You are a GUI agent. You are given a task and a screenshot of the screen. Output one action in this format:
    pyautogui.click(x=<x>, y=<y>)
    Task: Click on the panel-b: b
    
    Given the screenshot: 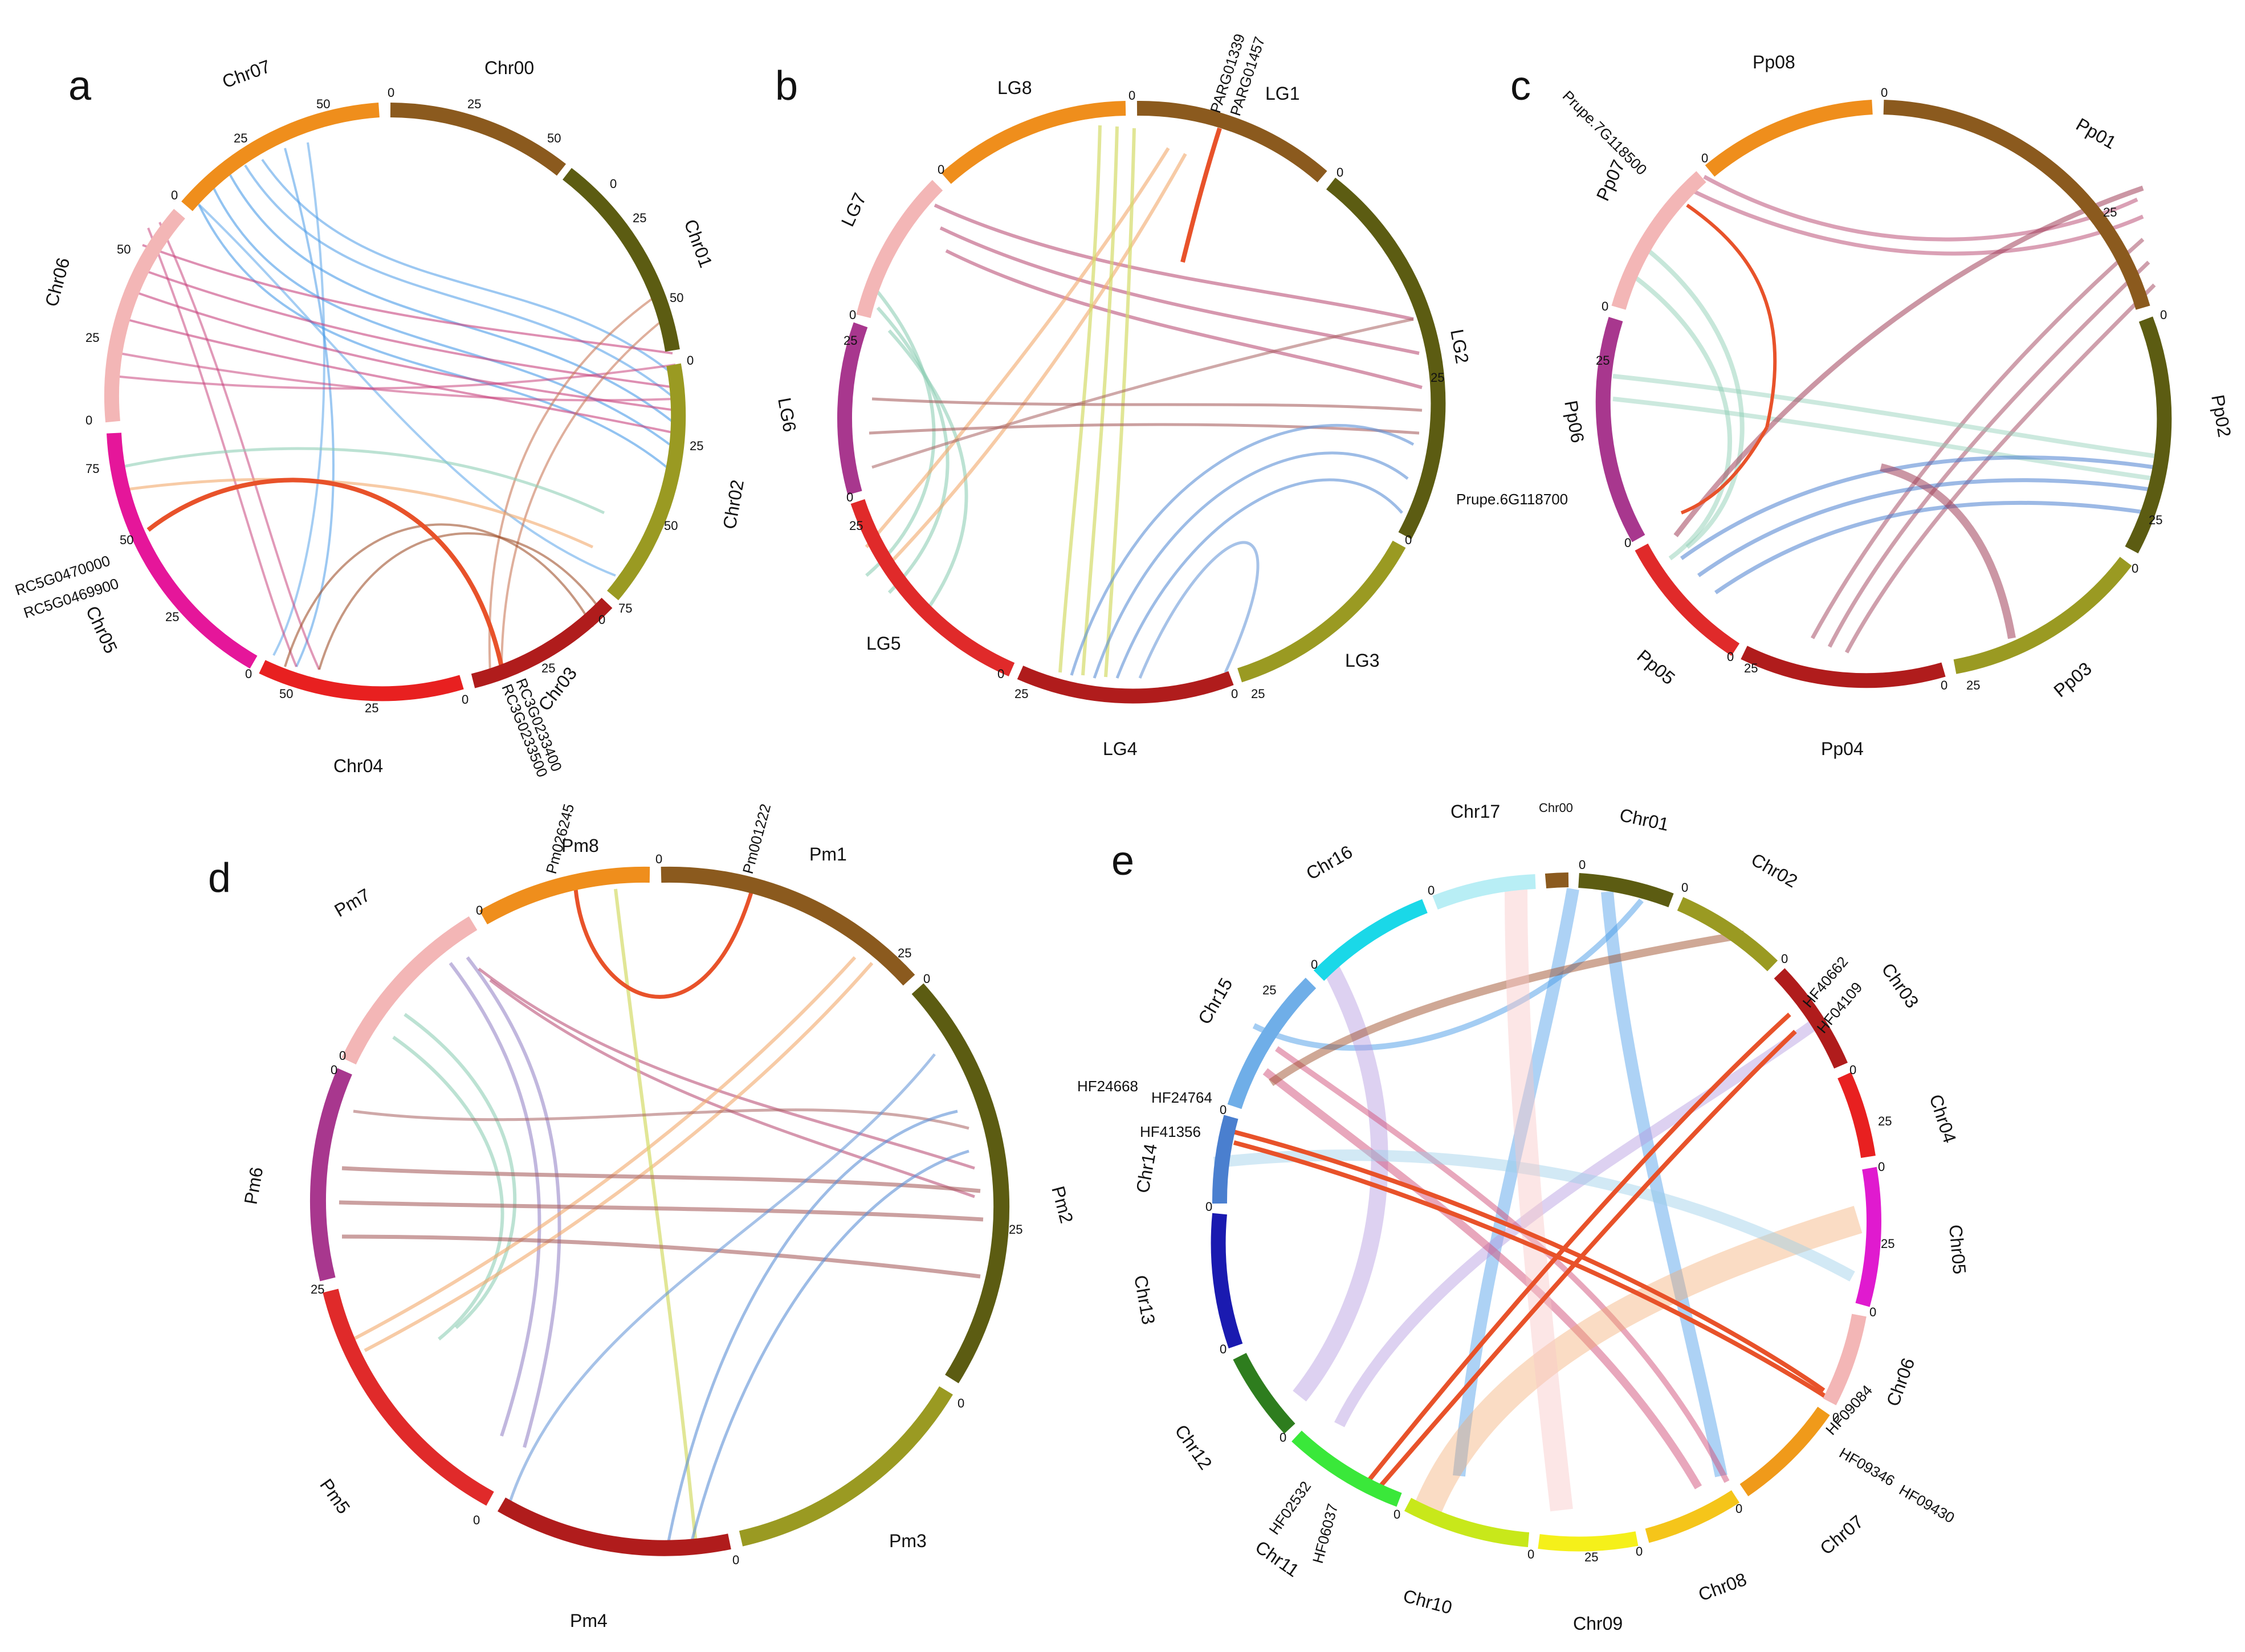 What is the action you would take?
    pyautogui.click(x=1123, y=395)
    